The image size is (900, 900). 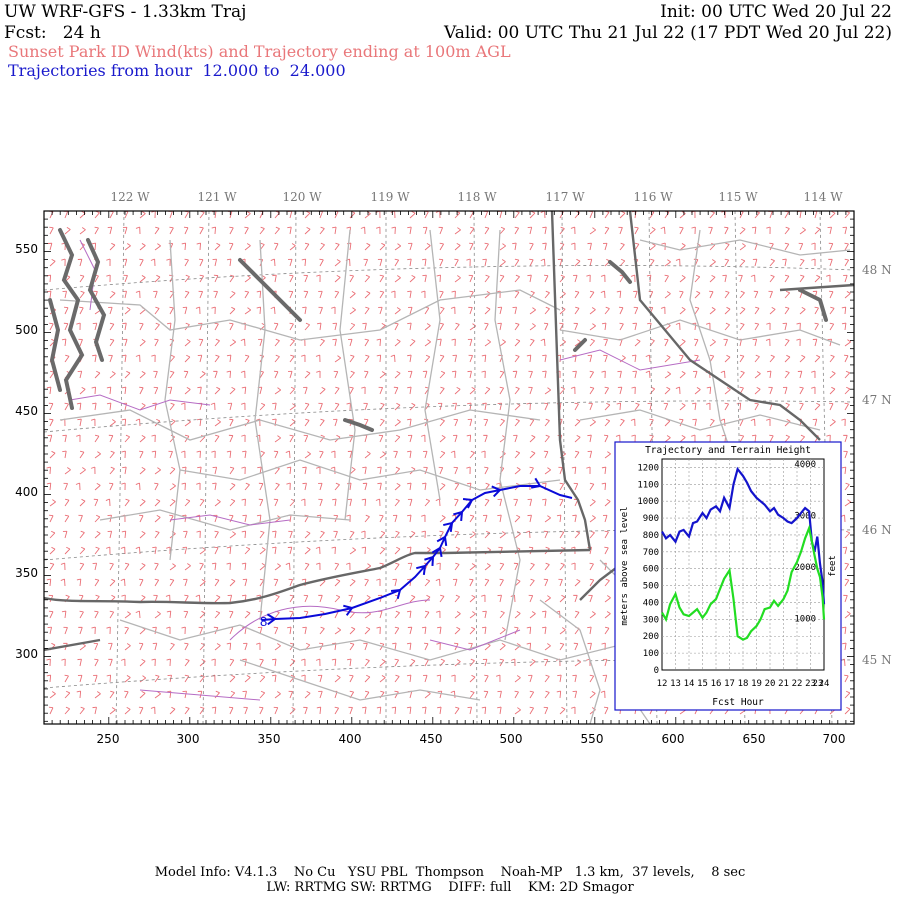 What do you see at coordinates (26, 330) in the screenshot?
I see `y-tick-label: 500` at bounding box center [26, 330].